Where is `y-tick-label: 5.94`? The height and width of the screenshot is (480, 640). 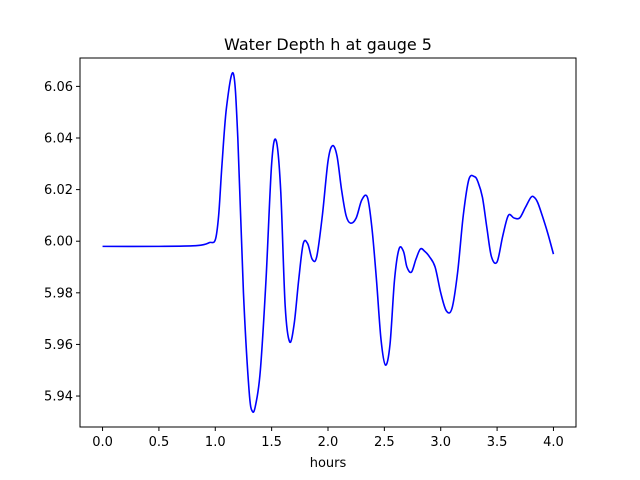 y-tick-label: 5.94 is located at coordinates (58, 397).